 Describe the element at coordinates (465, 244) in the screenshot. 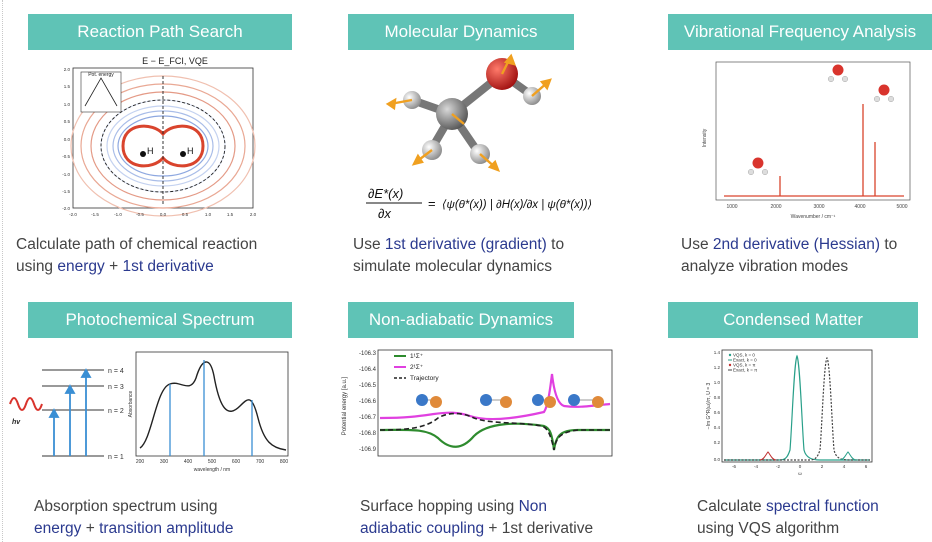

I see `caption-highlight: 1st derivative (gradient)` at that location.